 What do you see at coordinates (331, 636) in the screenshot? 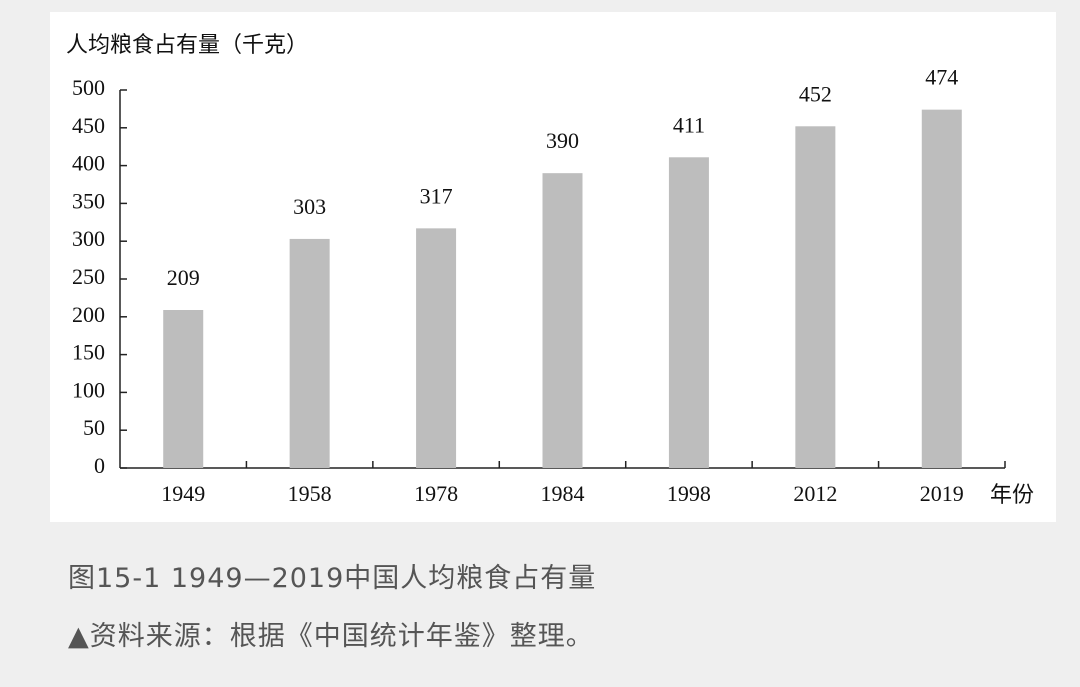
I see `source-note: ▲资料来源：根据《中国统计年鉴》整理。` at bounding box center [331, 636].